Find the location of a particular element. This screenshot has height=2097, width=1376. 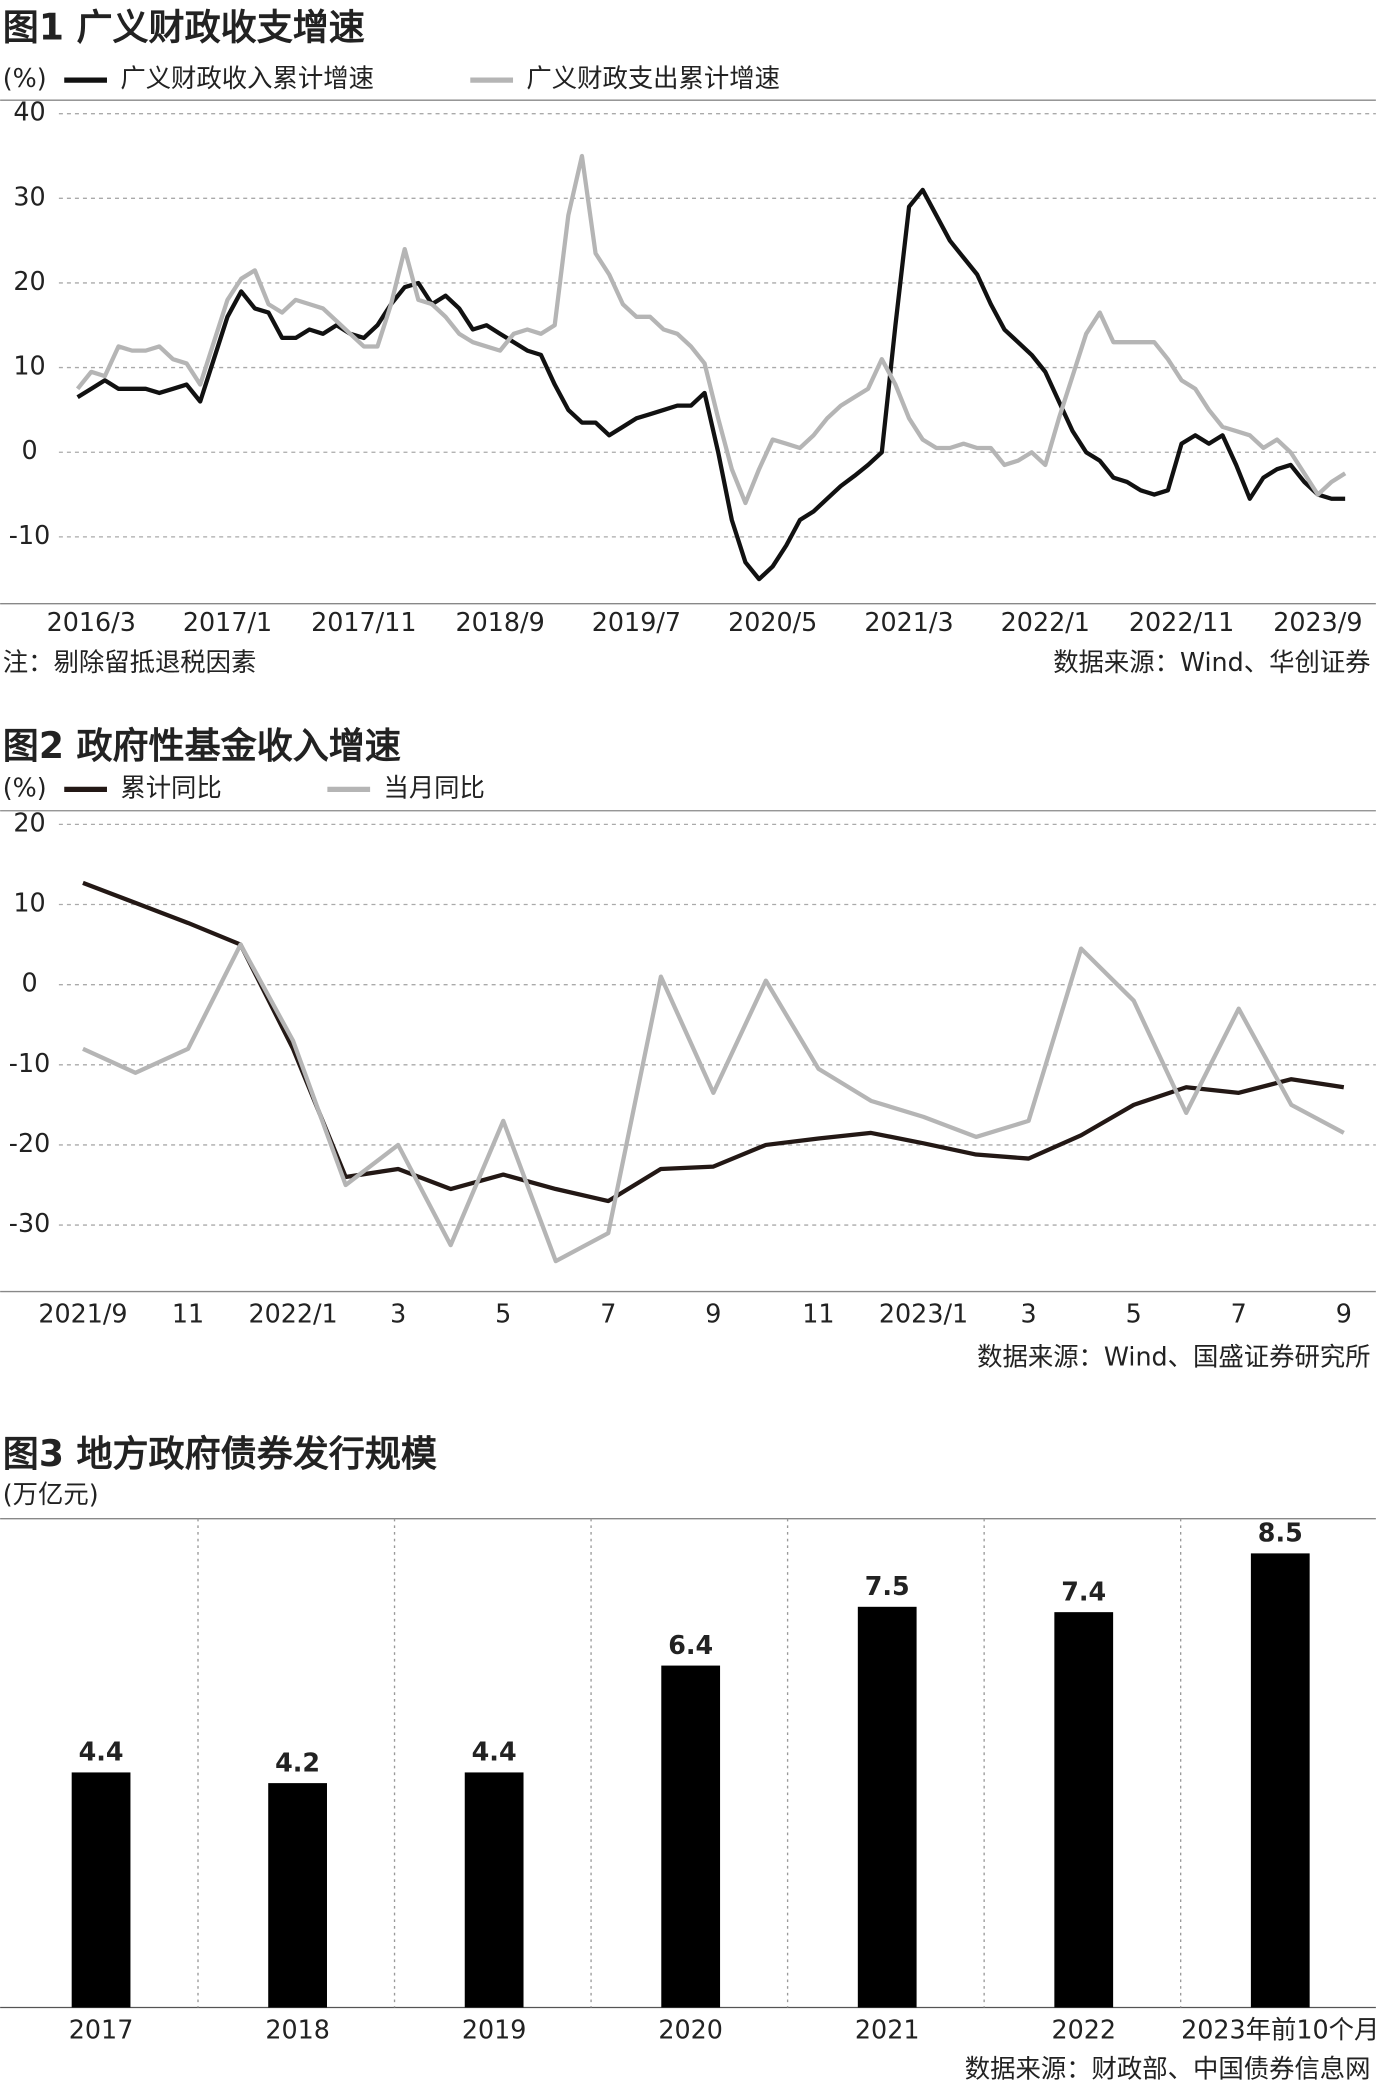

x-tick-label: 2023年前10个月 is located at coordinates (1278, 2030).